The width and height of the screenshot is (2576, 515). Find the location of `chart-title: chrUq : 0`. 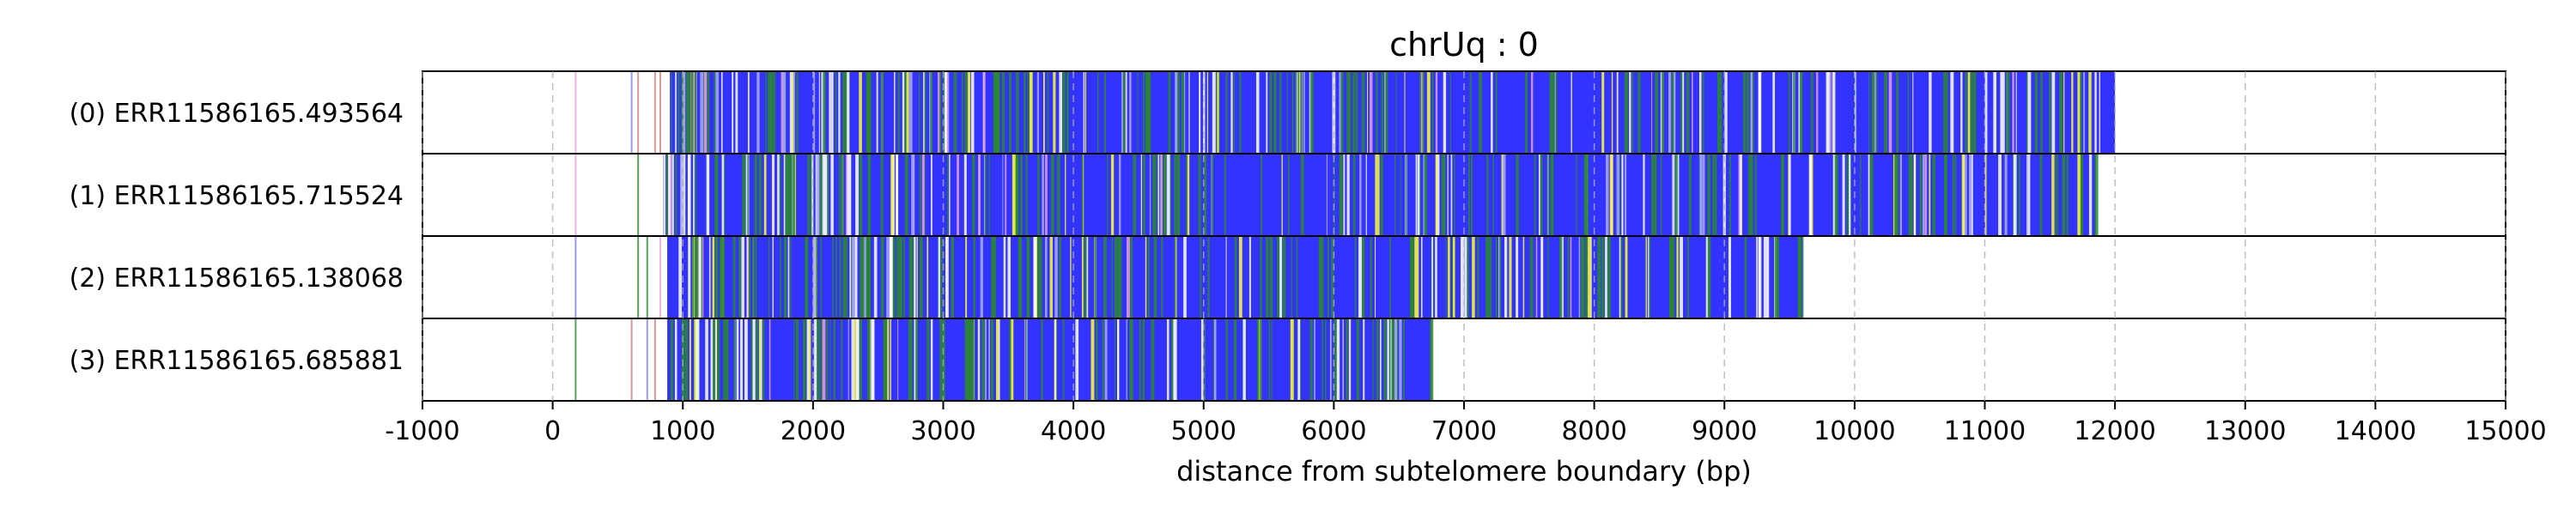

chart-title: chrUq : 0 is located at coordinates (1464, 45).